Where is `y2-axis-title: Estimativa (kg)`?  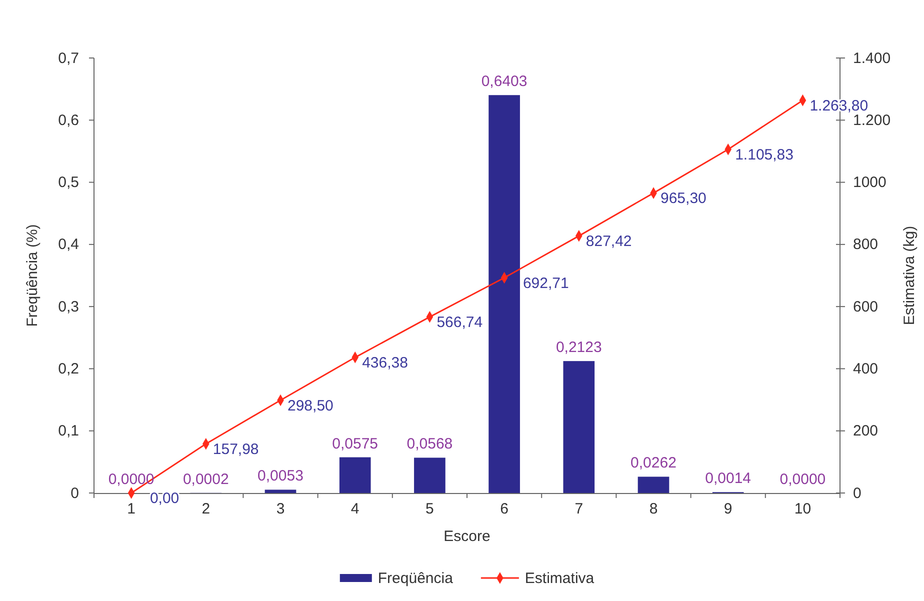
y2-axis-title: Estimativa (kg) is located at coordinates (909, 276).